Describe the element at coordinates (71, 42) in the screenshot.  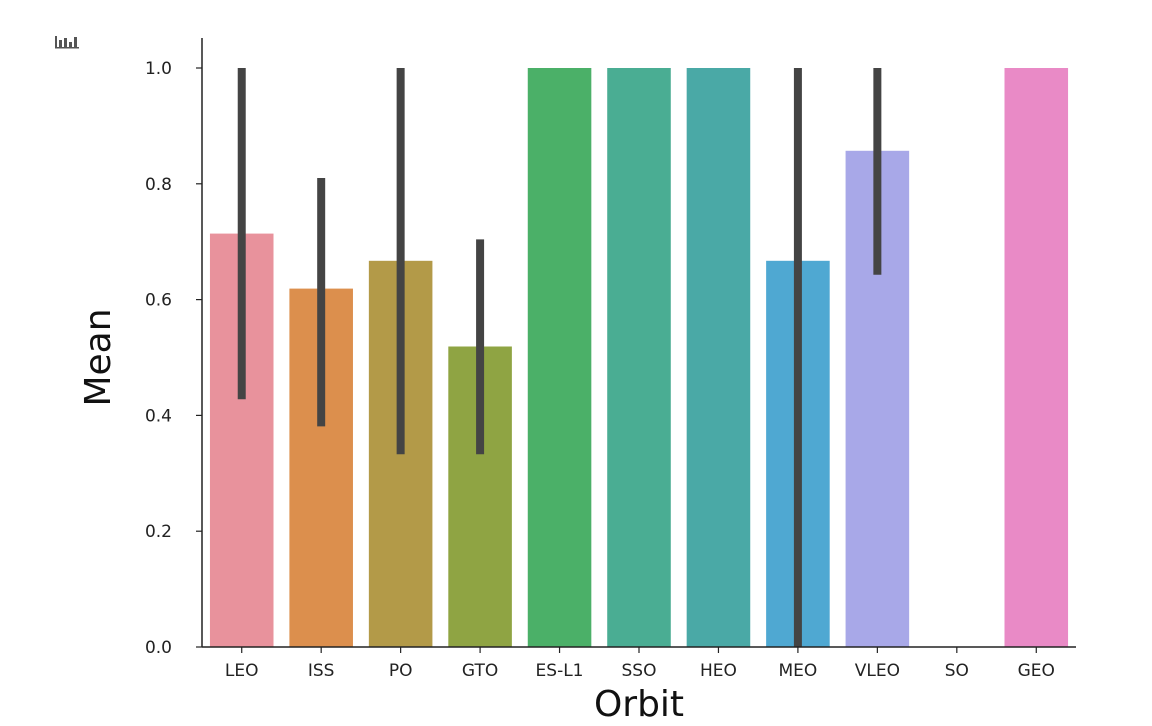
I see `bar-chart-icon` at that location.